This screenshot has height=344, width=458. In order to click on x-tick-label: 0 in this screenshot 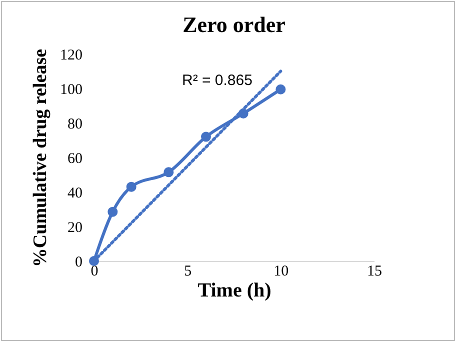, I will do `click(94, 272)`.